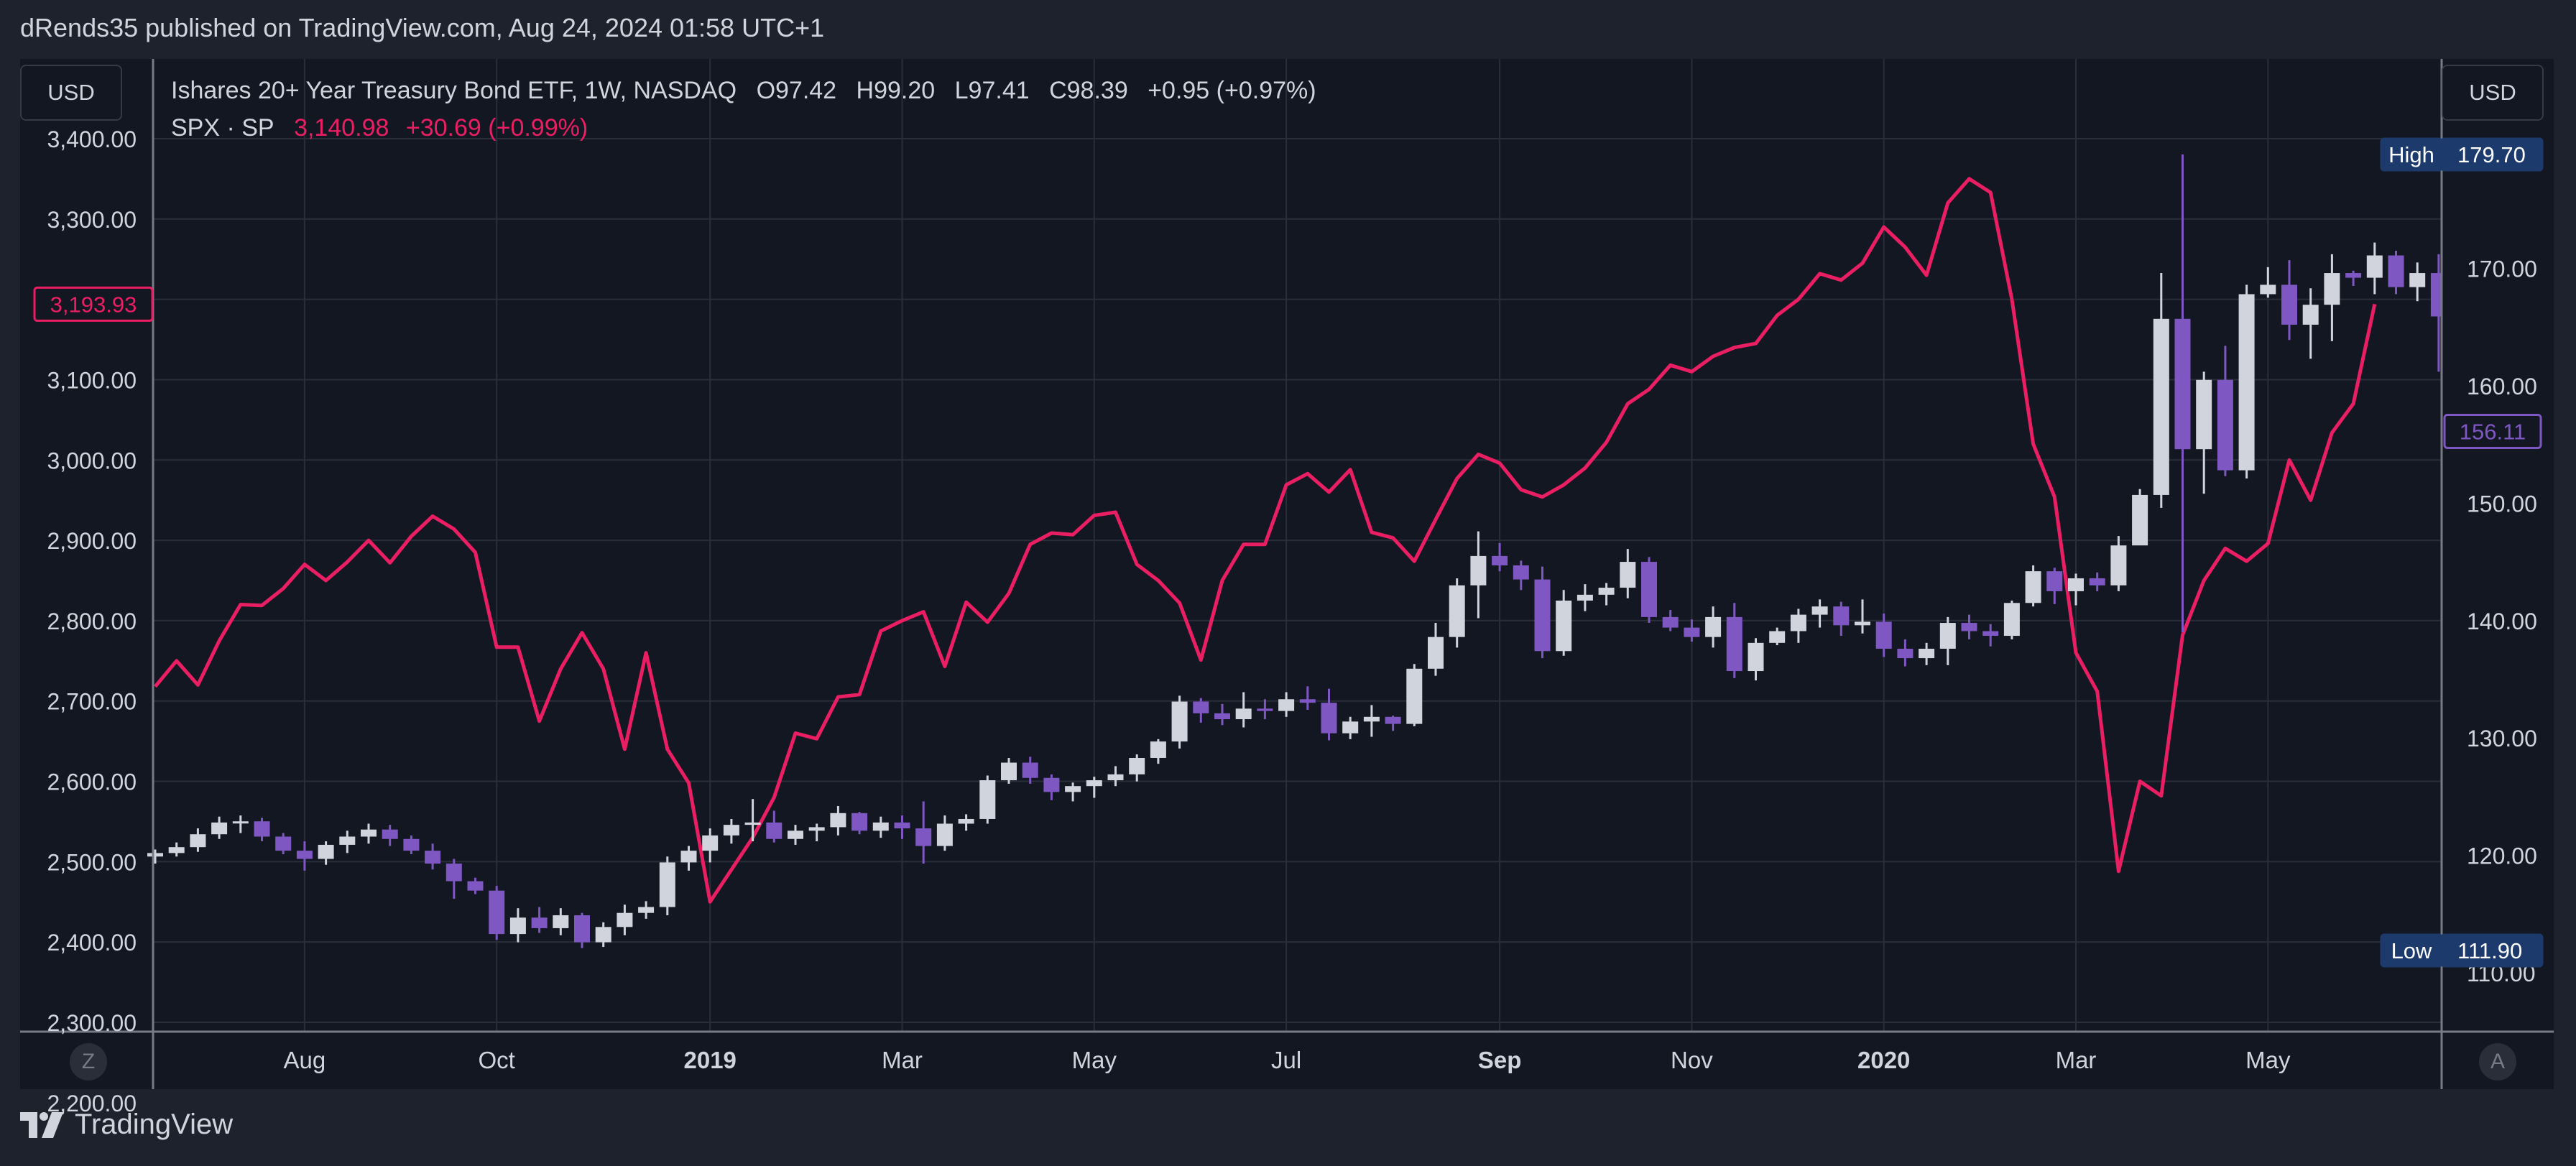 The image size is (2576, 1166). Describe the element at coordinates (92, 139) in the screenshot. I see `left-axis-tick-label: 3,400.00` at that location.